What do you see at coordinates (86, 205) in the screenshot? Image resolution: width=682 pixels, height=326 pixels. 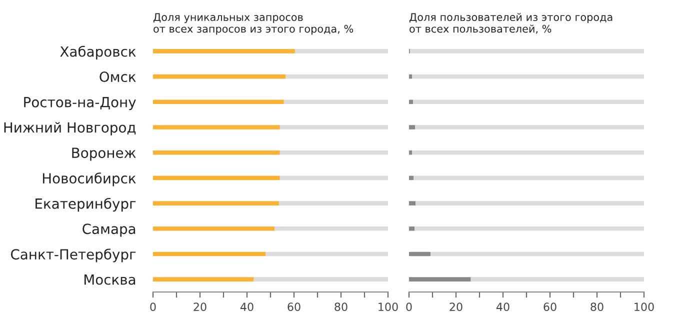 I see `y-tick-label: Екатеринбург` at bounding box center [86, 205].